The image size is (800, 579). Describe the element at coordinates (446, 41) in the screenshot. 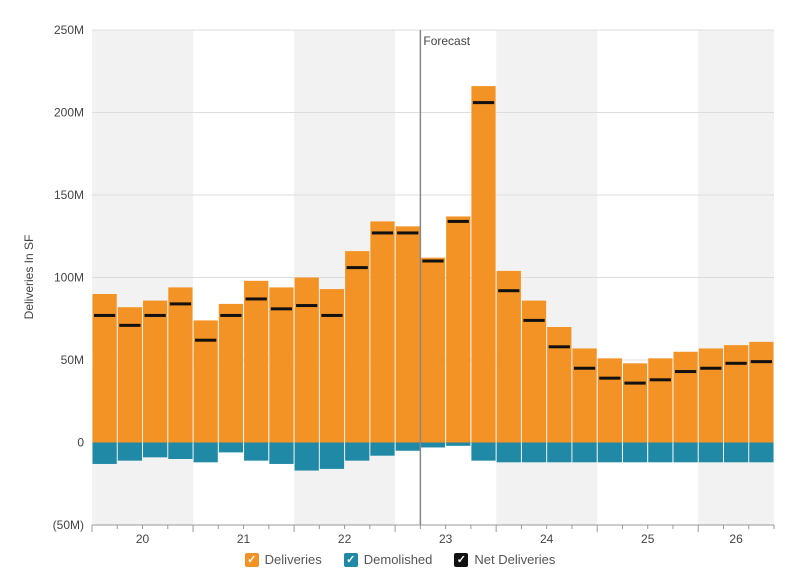

I see `forecast-label: Forecast` at that location.